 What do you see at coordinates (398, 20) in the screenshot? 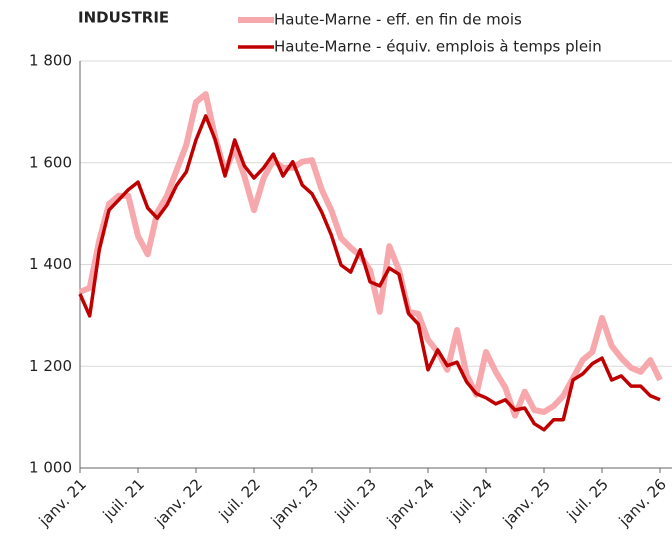
I see `legend-label: Haute-Marne - eff. en fin de mois` at bounding box center [398, 20].